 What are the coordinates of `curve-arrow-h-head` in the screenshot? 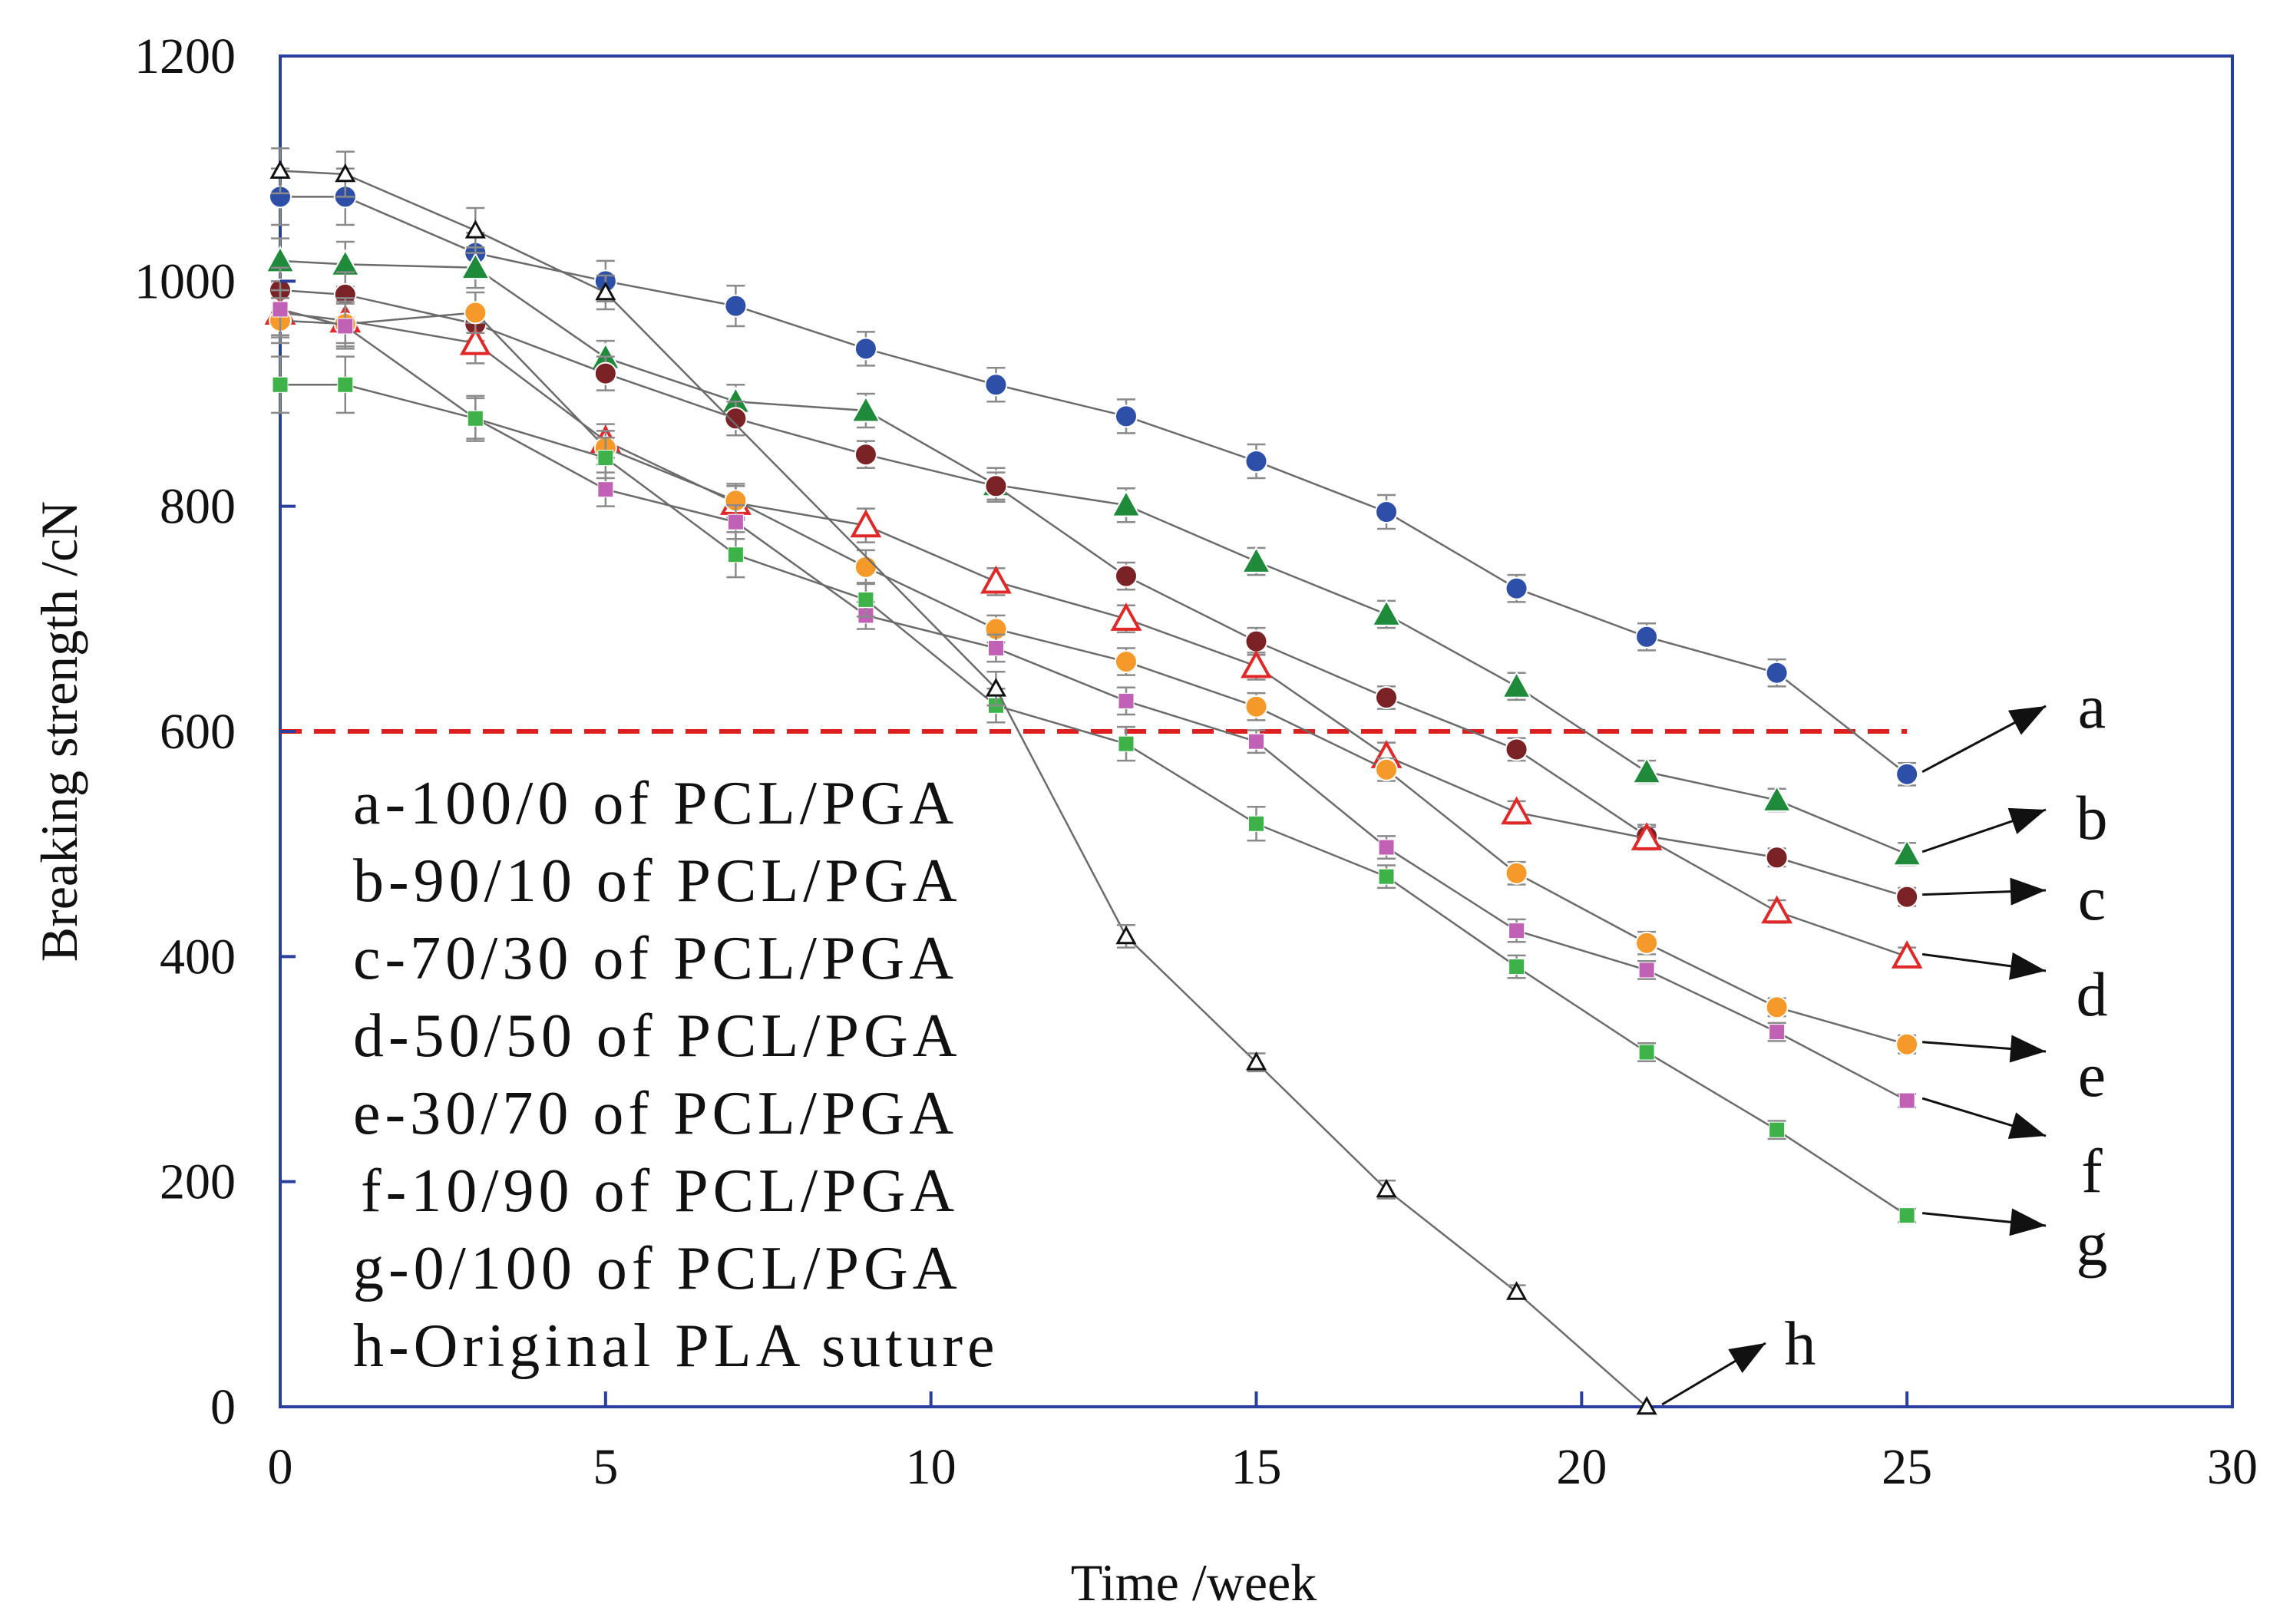 It's located at (1747, 1358).